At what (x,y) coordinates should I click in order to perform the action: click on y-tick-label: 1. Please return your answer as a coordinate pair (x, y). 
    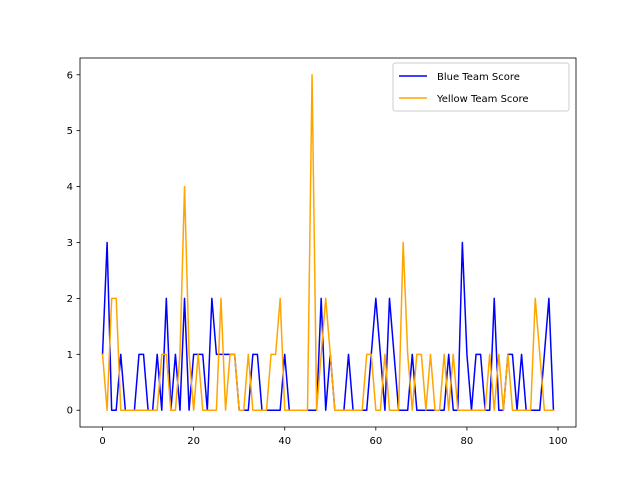
    Looking at the image, I should click on (70, 355).